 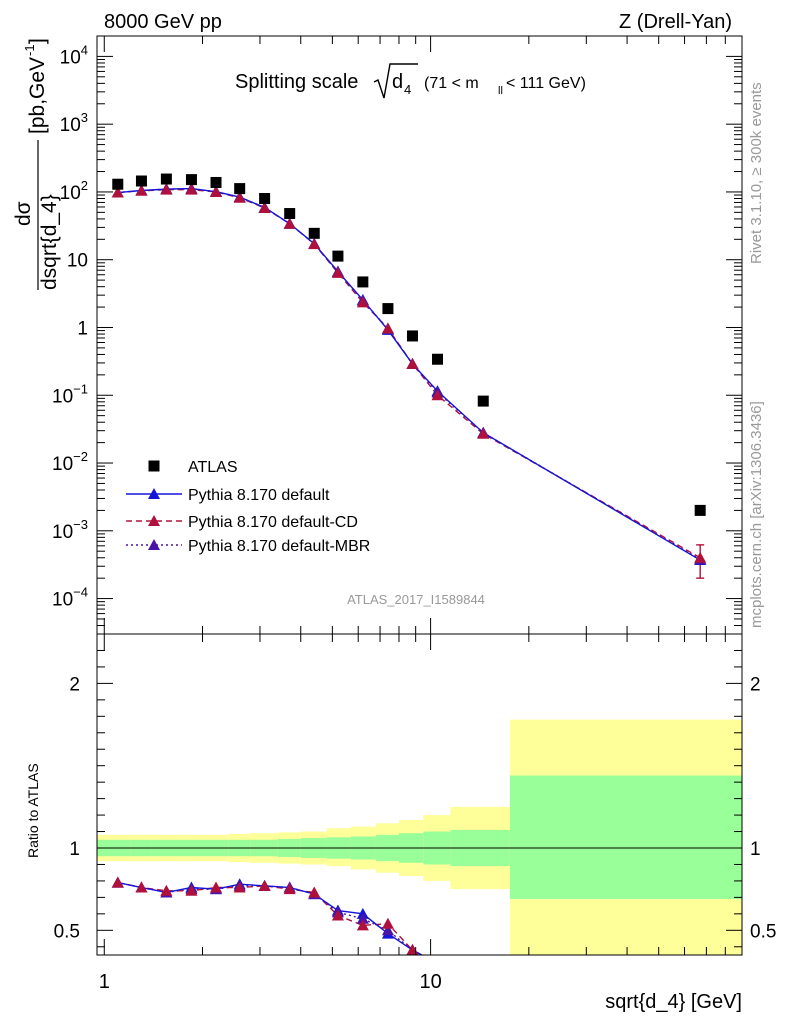 I want to click on ratio-y-tick-label: 2, so click(x=74, y=684).